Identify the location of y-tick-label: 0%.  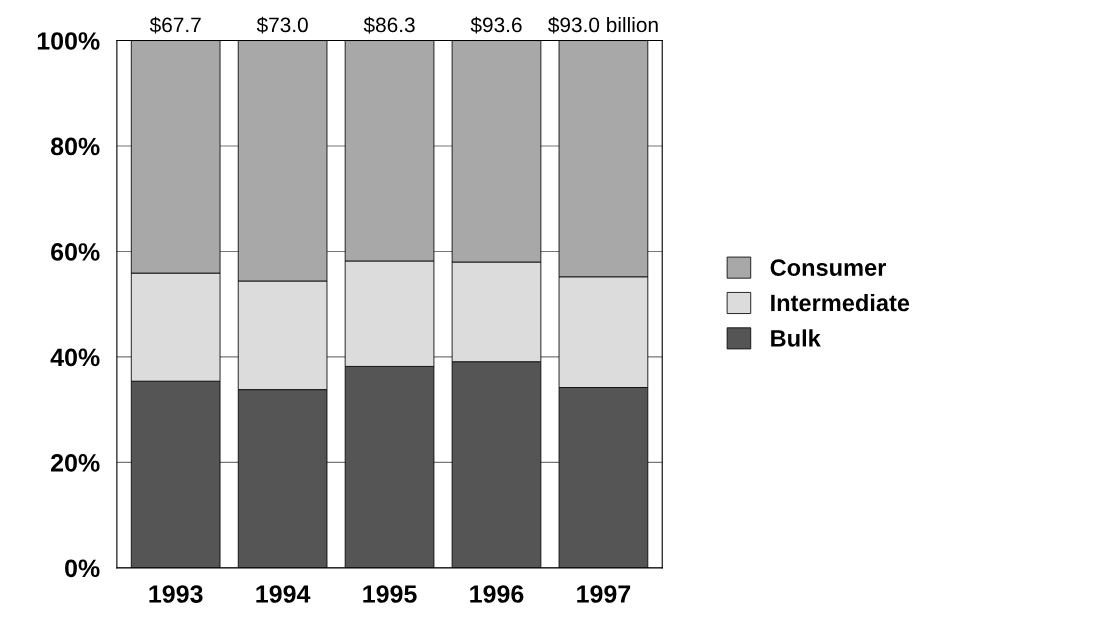
(82, 568).